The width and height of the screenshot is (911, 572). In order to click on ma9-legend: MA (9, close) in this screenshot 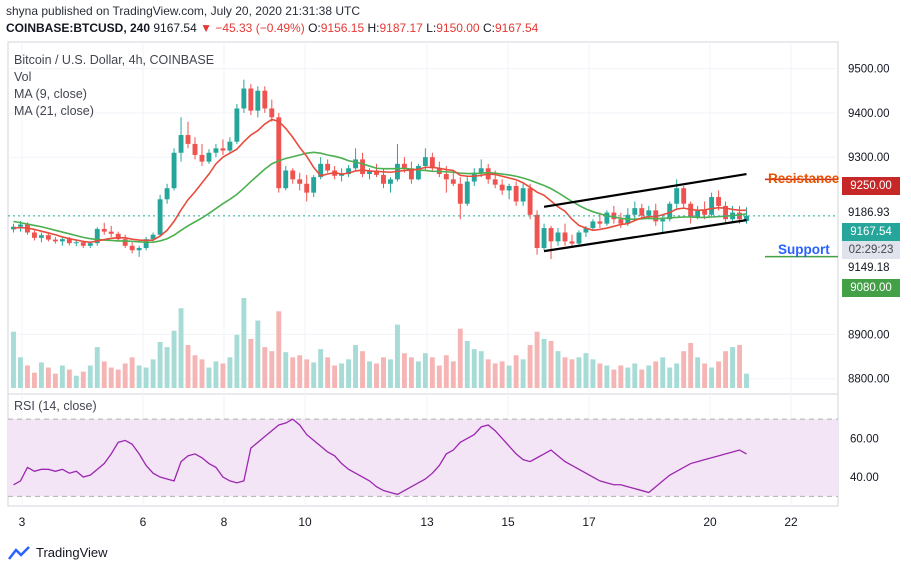, I will do `click(50, 94)`.